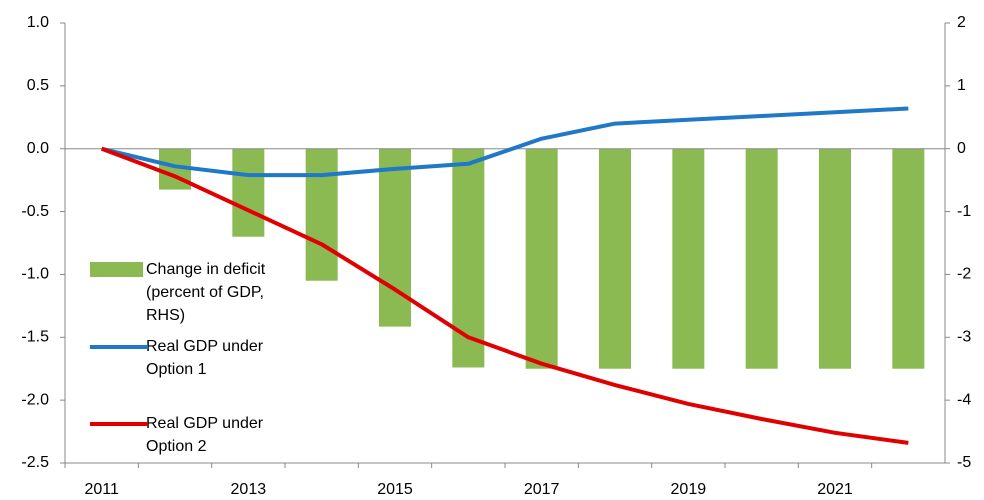  I want to click on legend-entry: Change in deficit (percent of GDP, RHS), so click(188, 292).